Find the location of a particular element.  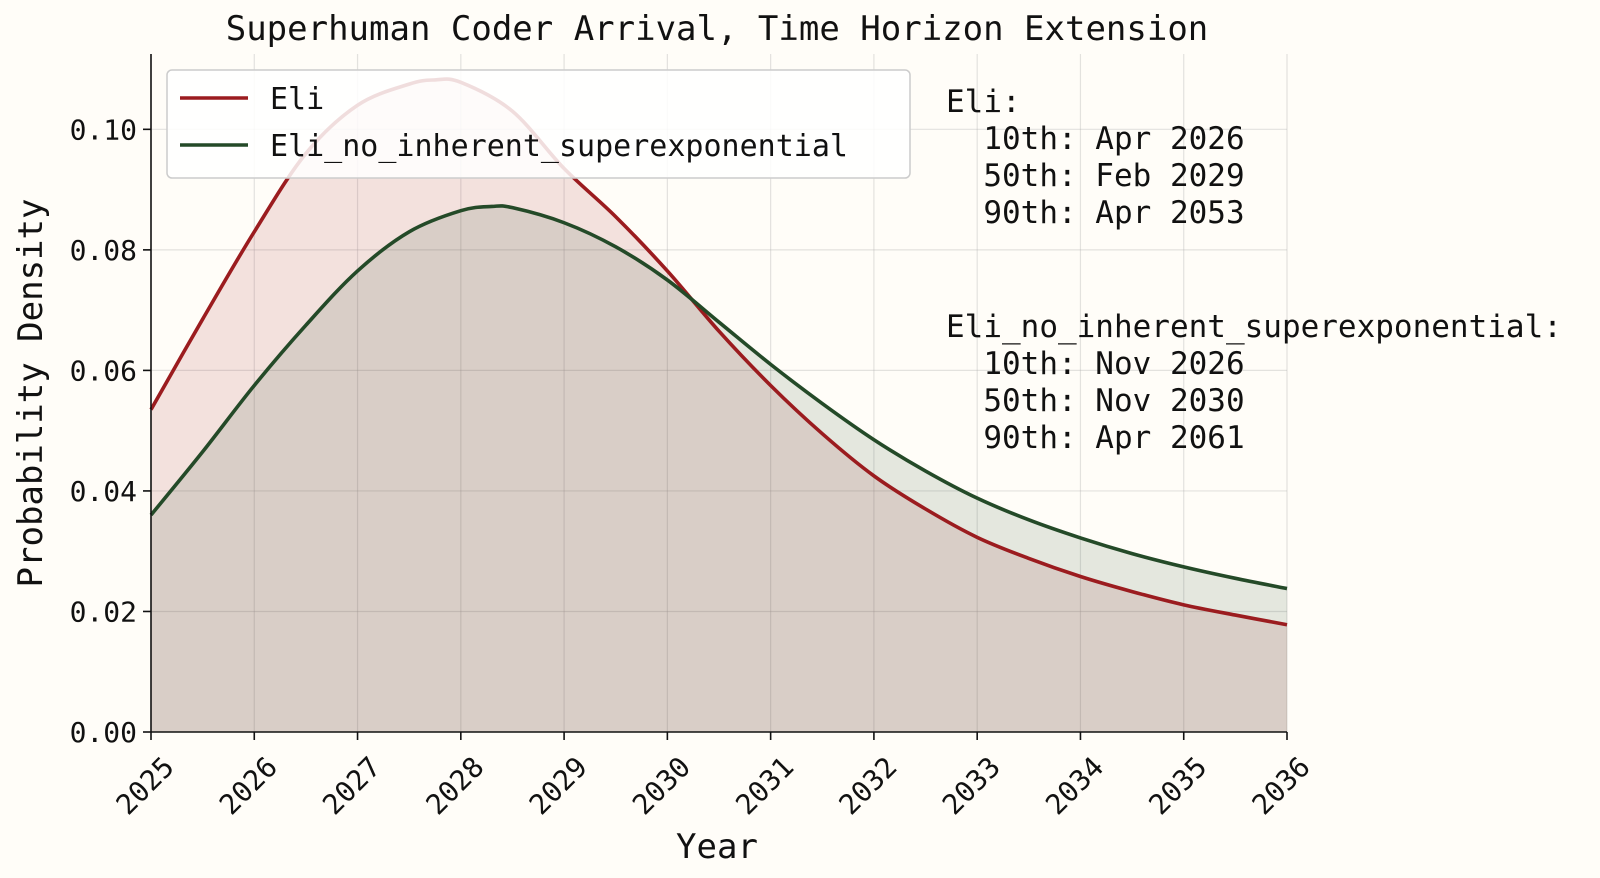

x-tick-label: 2030 is located at coordinates (661, 785).